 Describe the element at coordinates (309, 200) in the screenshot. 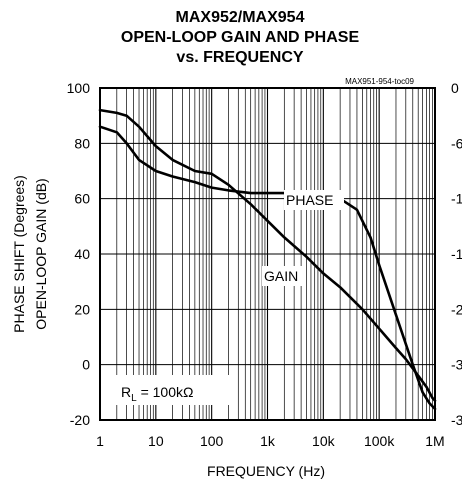

I see `series-label-phase: PHASE` at that location.